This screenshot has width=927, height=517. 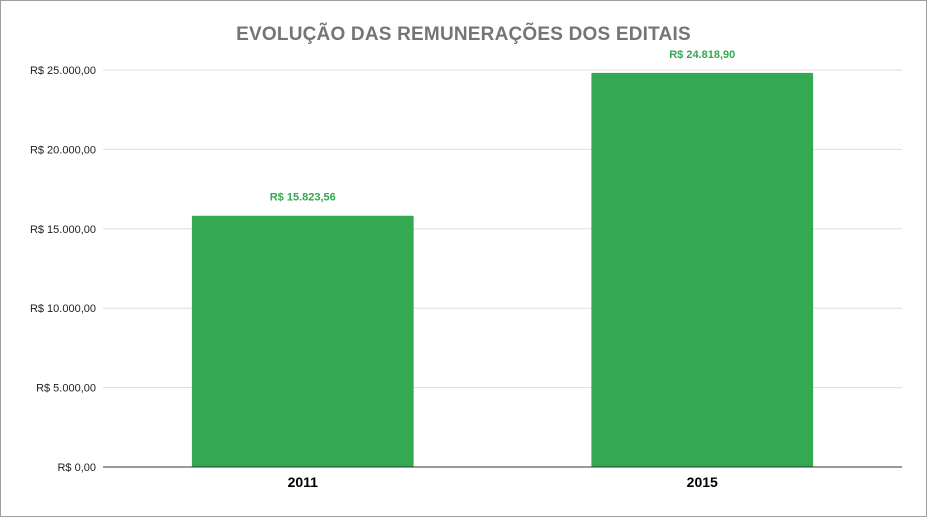 I want to click on x-category-label: 2015, so click(x=702, y=482).